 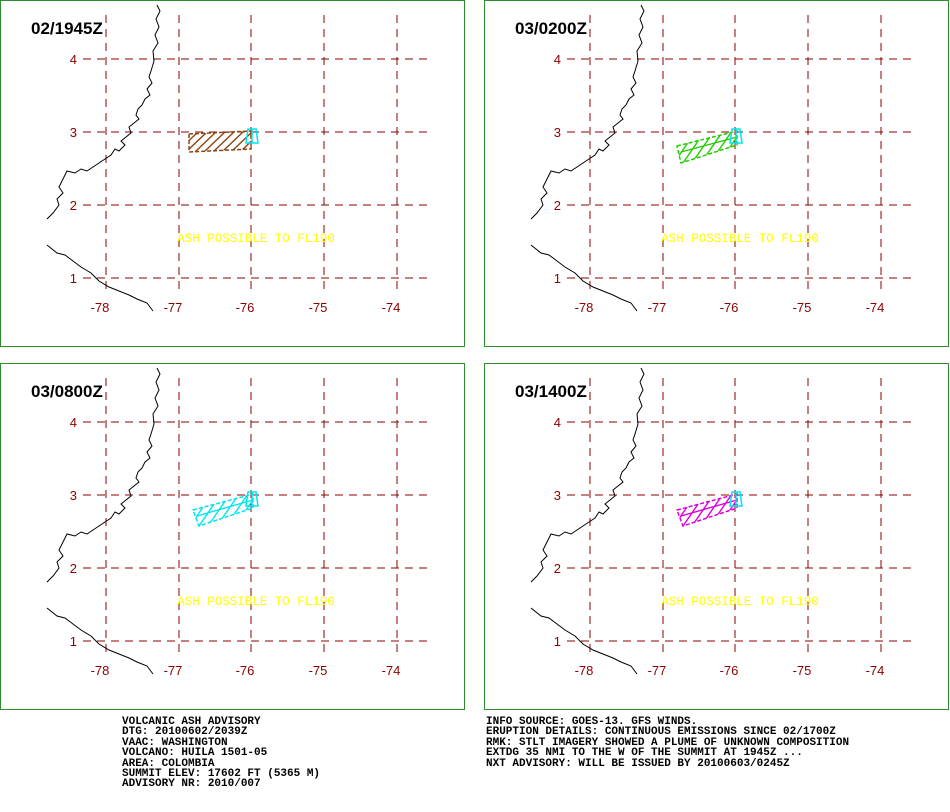 What do you see at coordinates (551, 391) in the screenshot?
I see `panel-time-label: 03/1400Z` at bounding box center [551, 391].